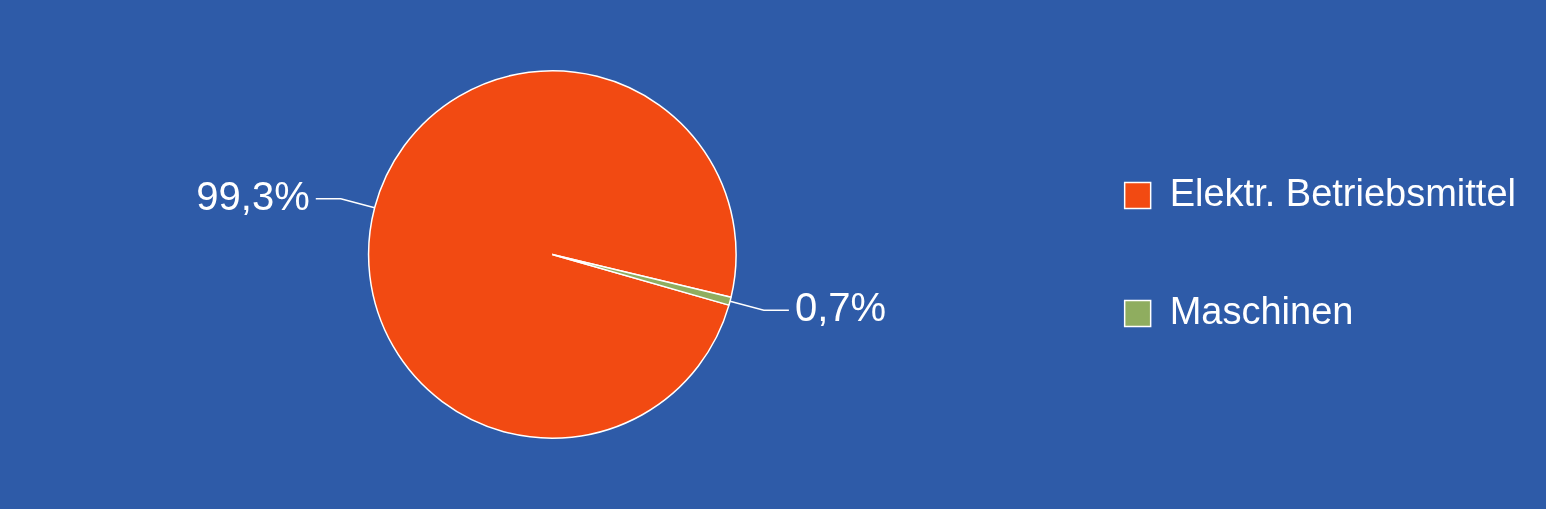  Describe the element at coordinates (253, 195) in the screenshot. I see `data-label: 99,3%` at that location.